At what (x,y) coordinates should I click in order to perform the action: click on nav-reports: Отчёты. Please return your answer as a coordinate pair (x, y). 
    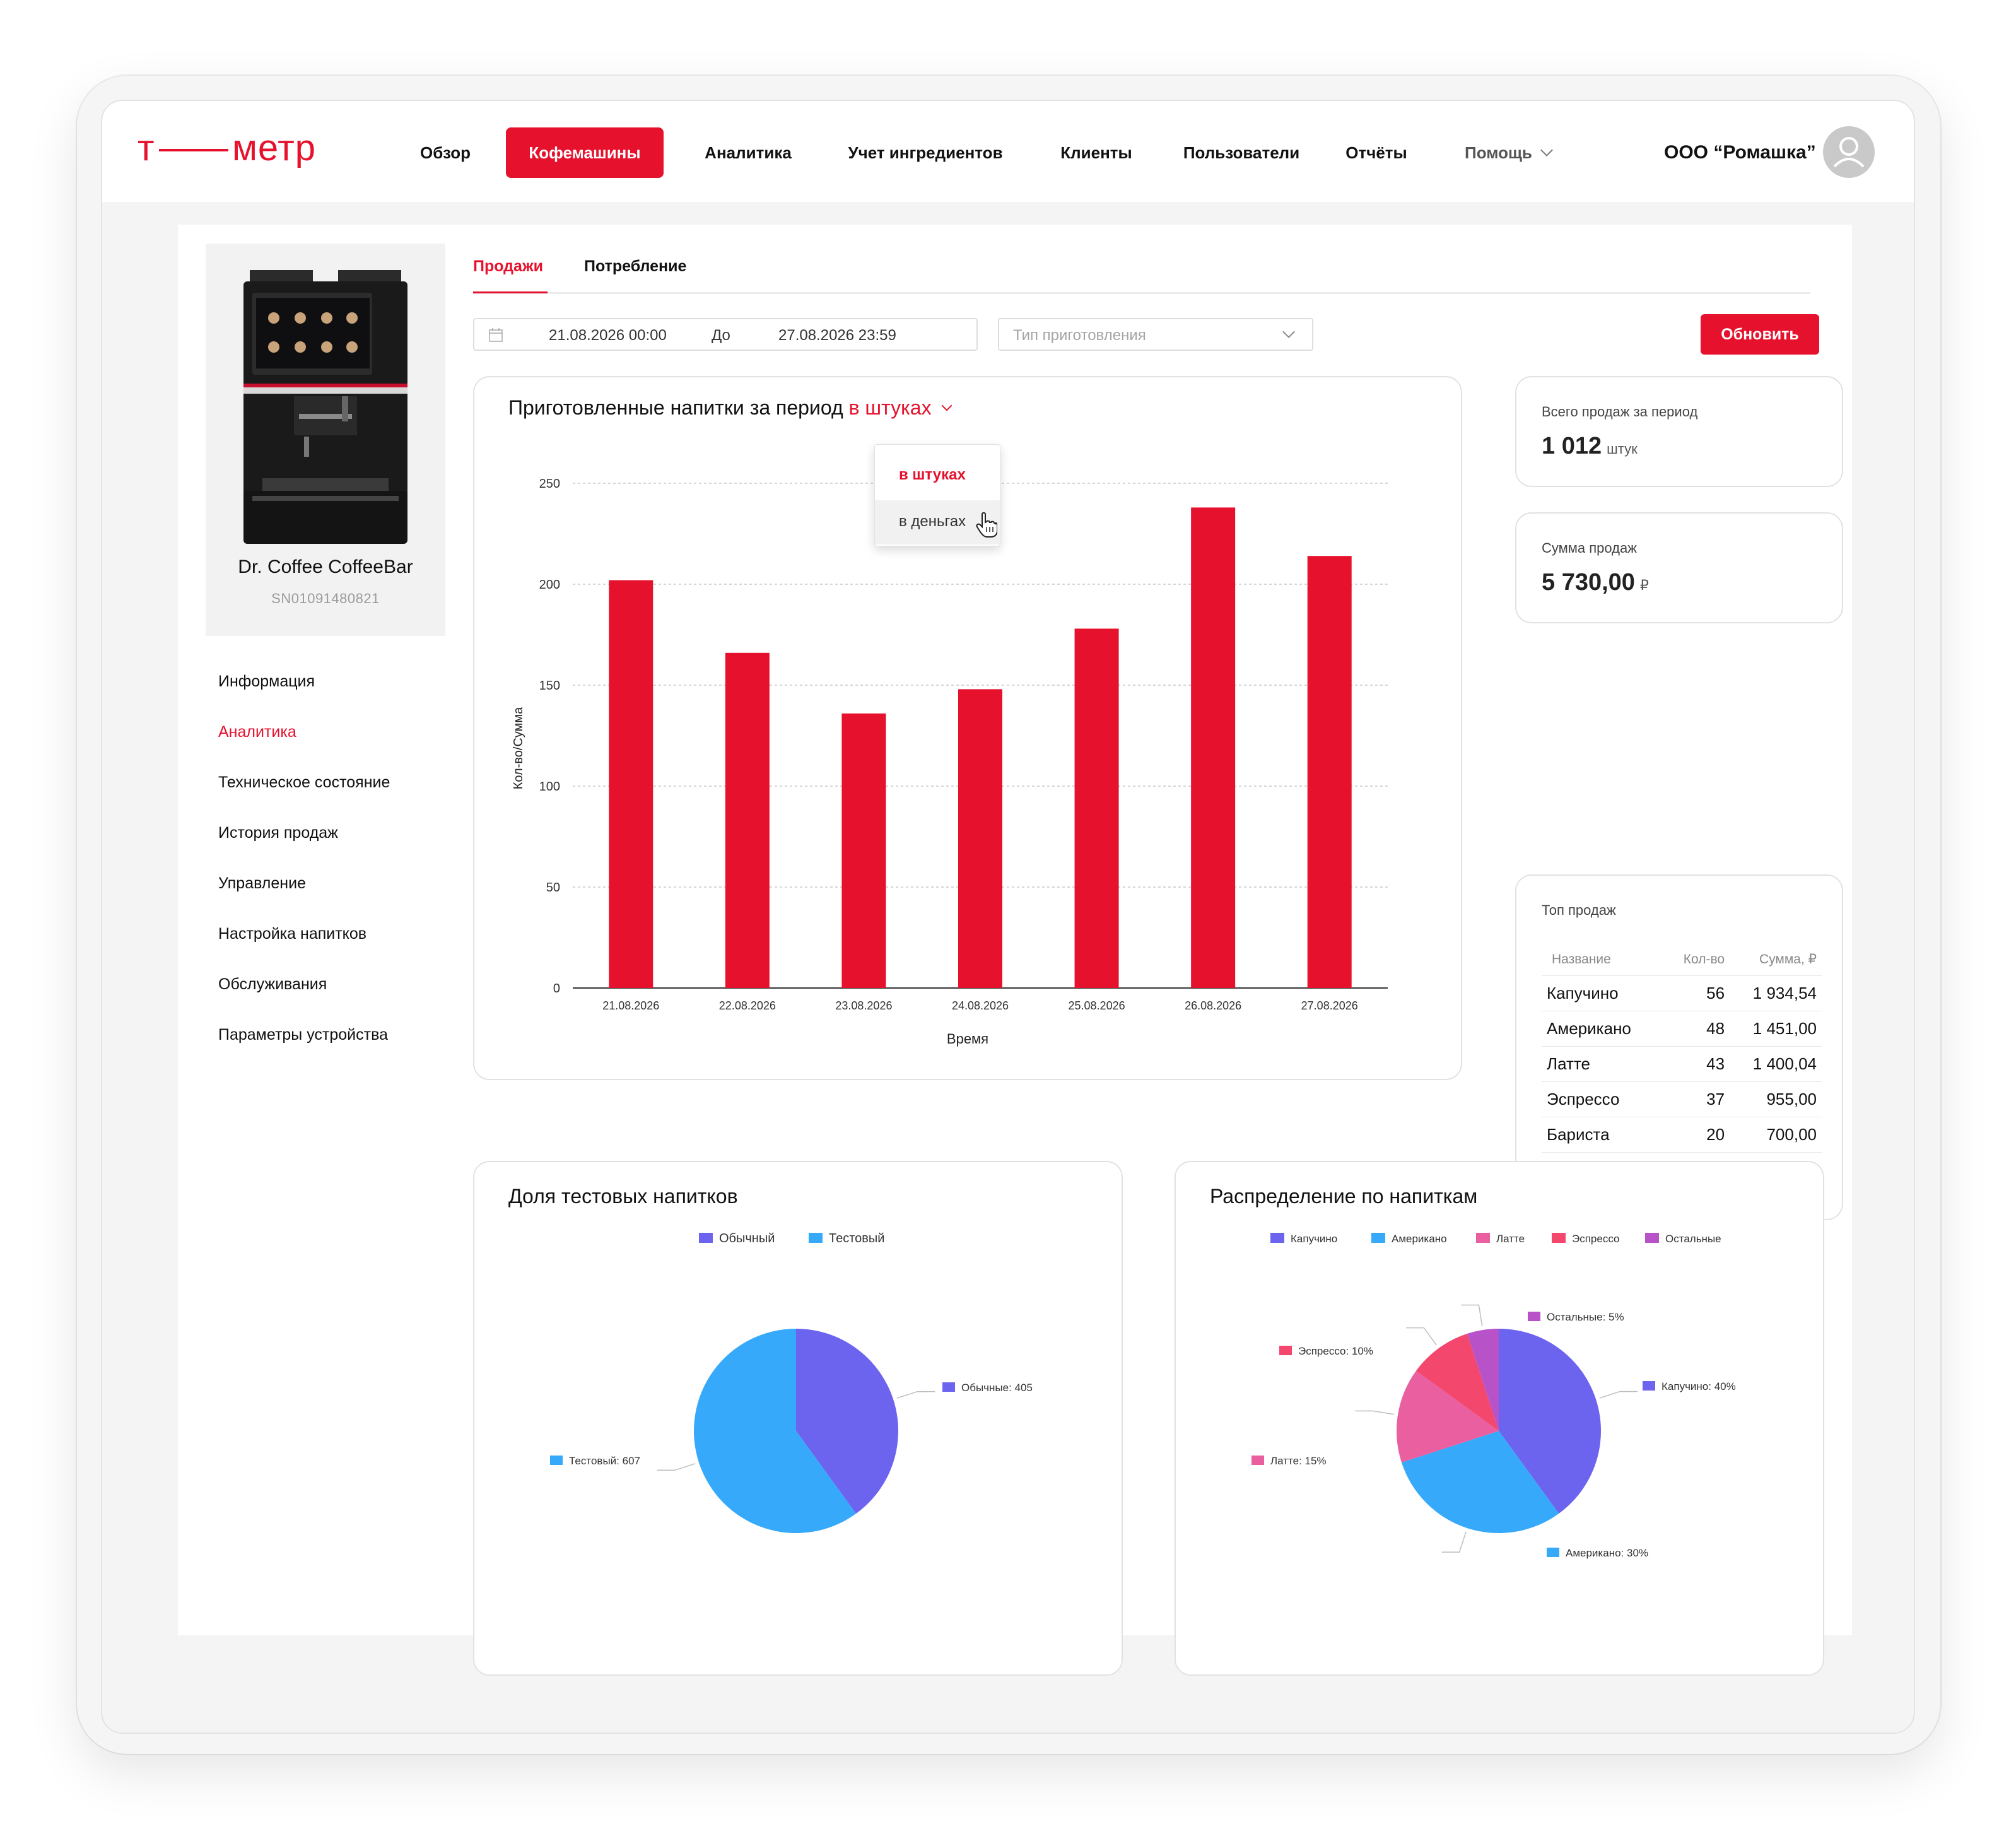
    Looking at the image, I should click on (1376, 152).